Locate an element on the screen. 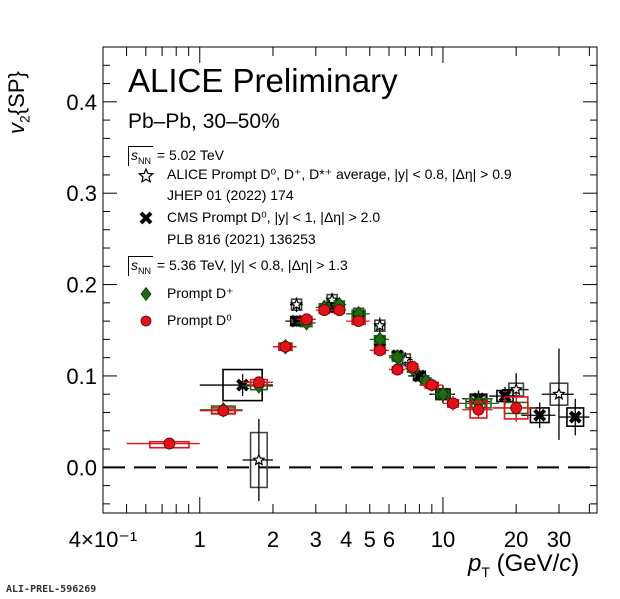 Image resolution: width=620 pixels, height=599 pixels. sqrt-snn-symbol: sNN is located at coordinates (140, 156).